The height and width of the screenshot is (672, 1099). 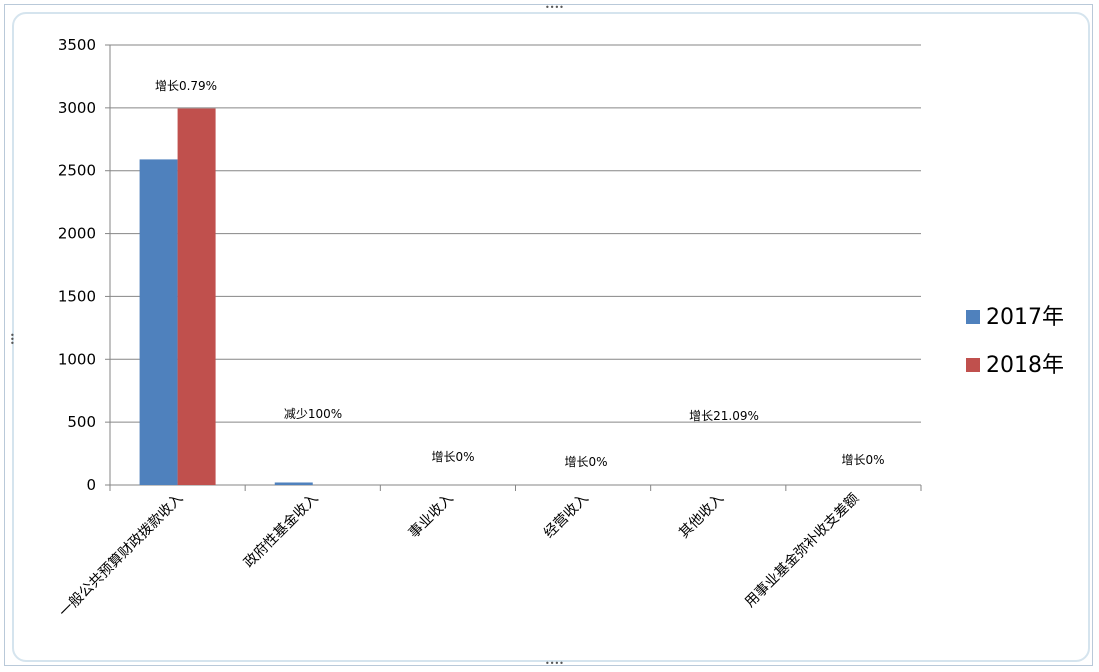 What do you see at coordinates (77, 296) in the screenshot?
I see `y-tick-label: 1500` at bounding box center [77, 296].